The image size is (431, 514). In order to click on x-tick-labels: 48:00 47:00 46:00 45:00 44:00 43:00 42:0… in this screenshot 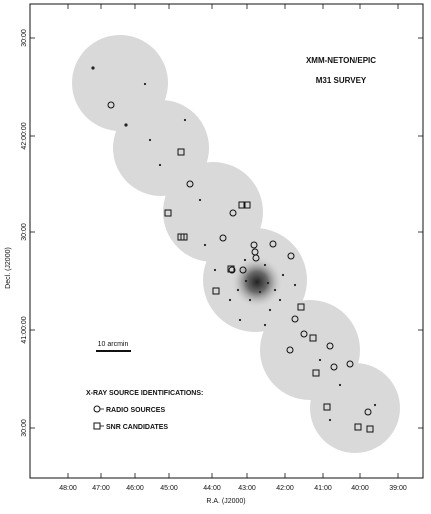, I will do `click(233, 488)`.